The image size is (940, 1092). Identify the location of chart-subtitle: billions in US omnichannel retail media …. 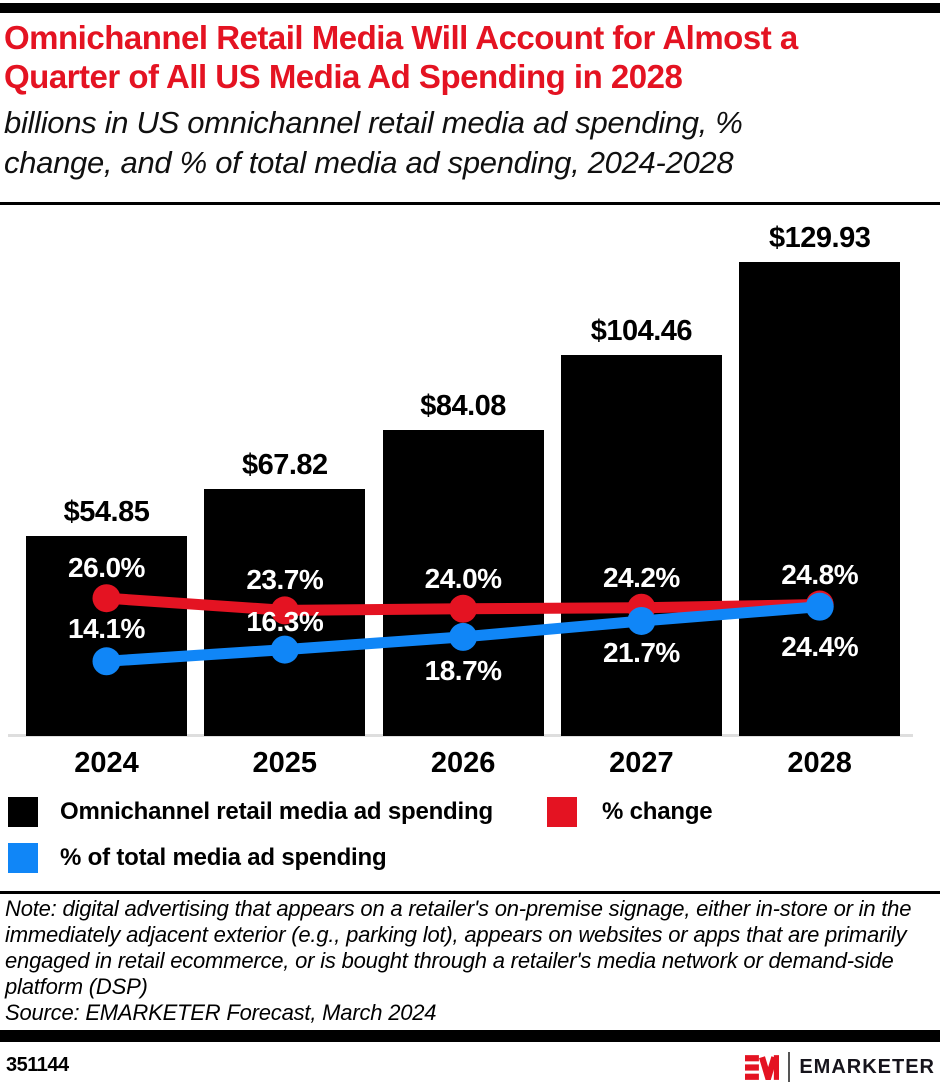
(471, 143).